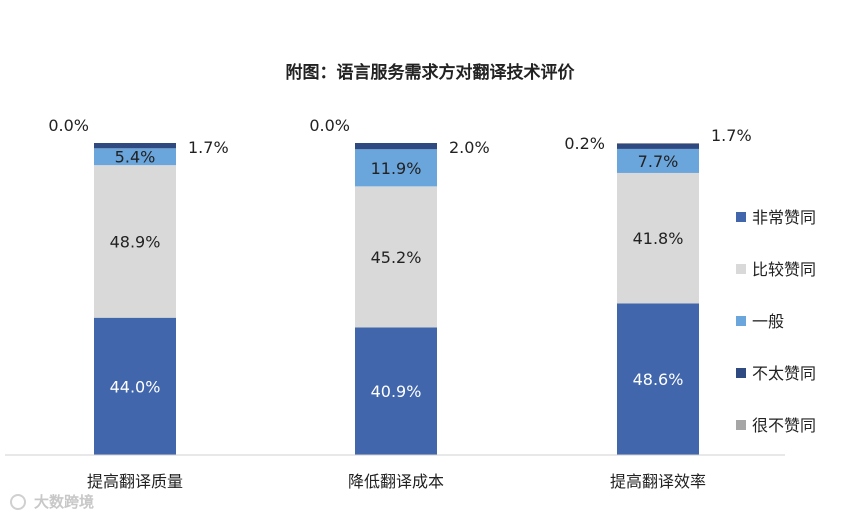 This screenshot has width=864, height=520. What do you see at coordinates (431, 72) in the screenshot?
I see `chart-title: 附图：语言服务需求方对翻译技术评价` at bounding box center [431, 72].